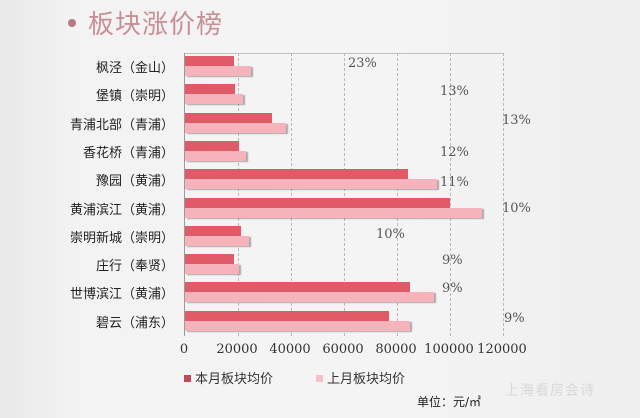  What do you see at coordinates (134, 97) in the screenshot?
I see `category-label: 堡镇（崇明）` at bounding box center [134, 97].